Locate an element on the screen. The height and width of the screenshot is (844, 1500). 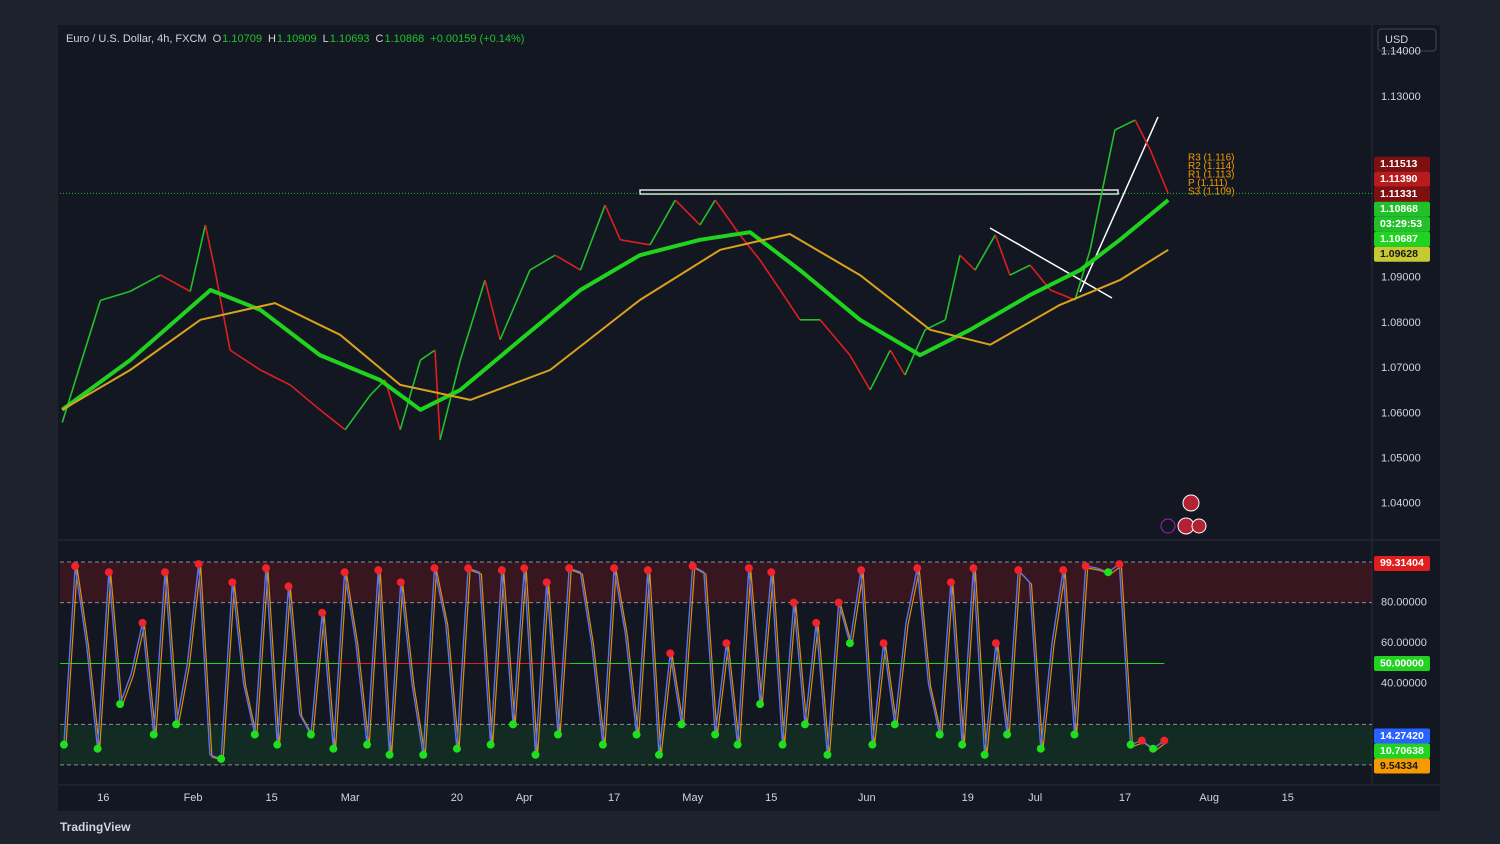
x-tick-label: 19 is located at coordinates (968, 798).